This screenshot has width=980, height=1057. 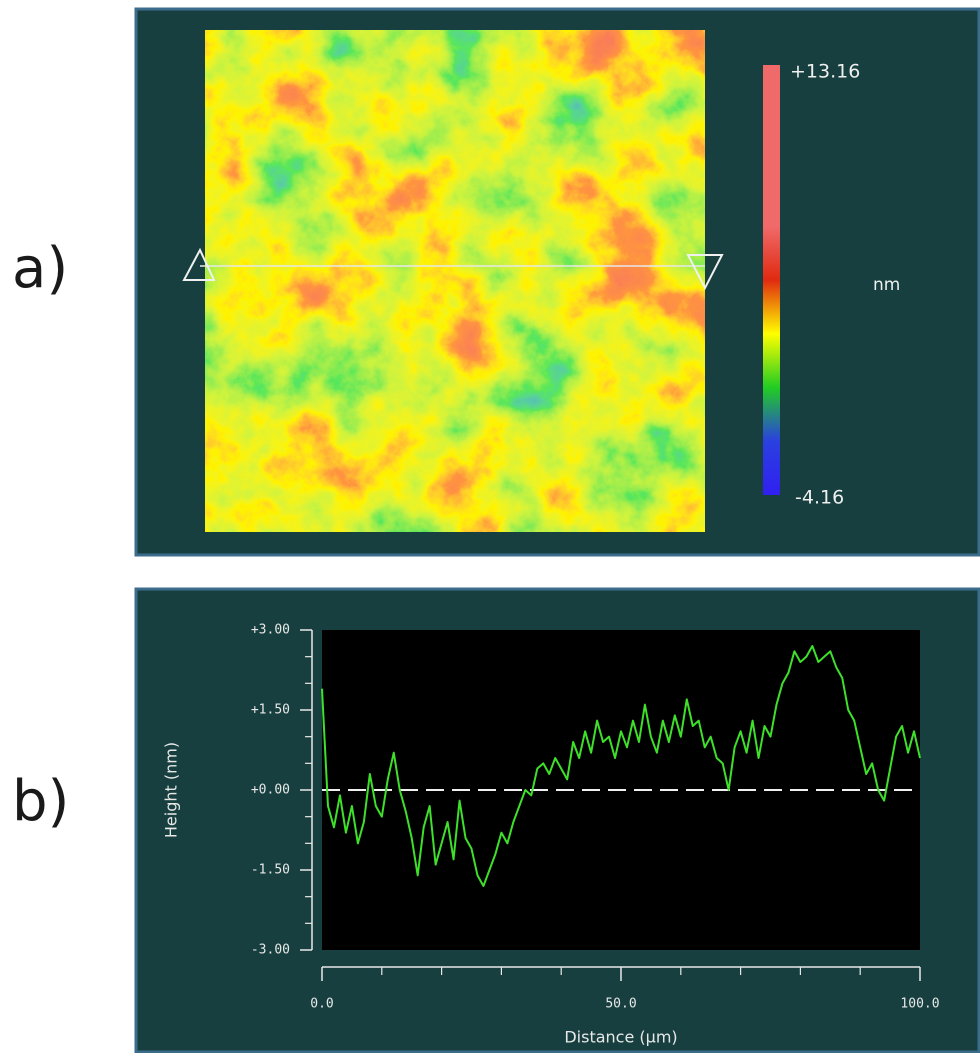 What do you see at coordinates (825, 72) in the screenshot?
I see `colorbar-max: +13.16` at bounding box center [825, 72].